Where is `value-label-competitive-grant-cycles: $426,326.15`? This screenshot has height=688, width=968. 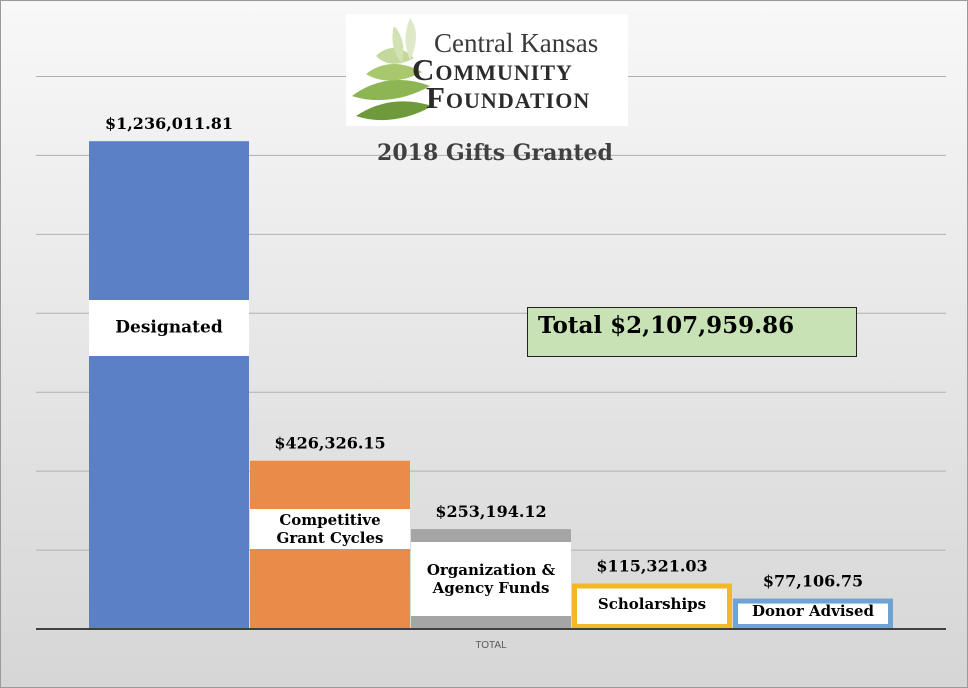 value-label-competitive-grant-cycles: $426,326.15 is located at coordinates (329, 443).